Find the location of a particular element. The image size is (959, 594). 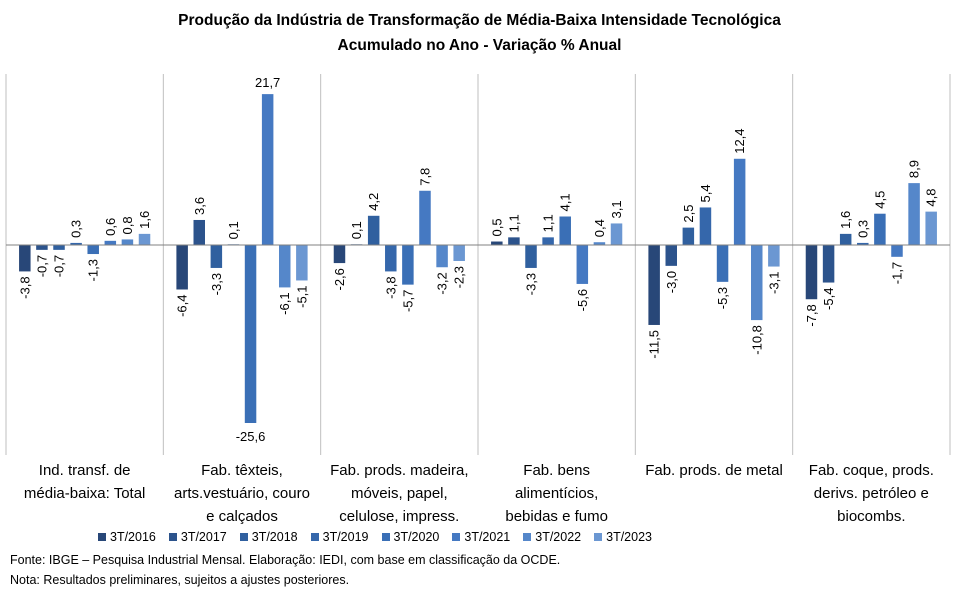

data-label: -3,3 is located at coordinates (531, 284).